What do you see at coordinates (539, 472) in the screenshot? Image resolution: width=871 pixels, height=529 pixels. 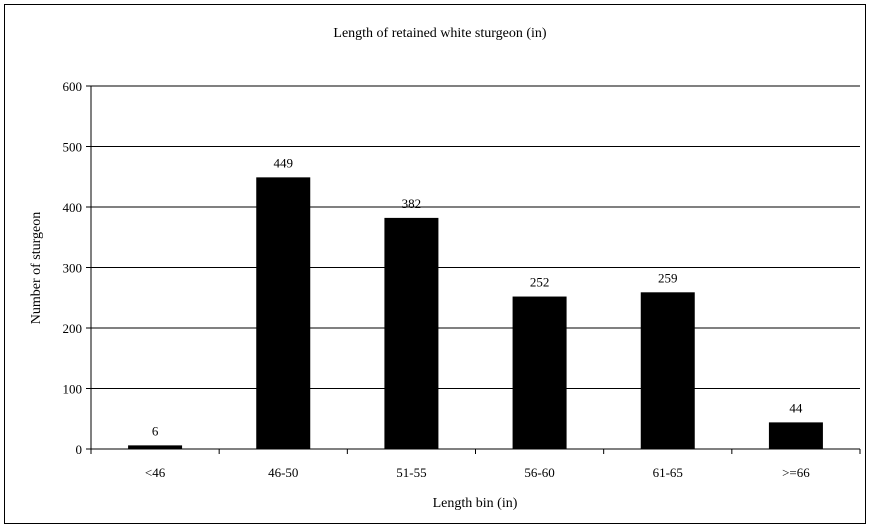 I see `x-tick-label: 56-60` at bounding box center [539, 472].